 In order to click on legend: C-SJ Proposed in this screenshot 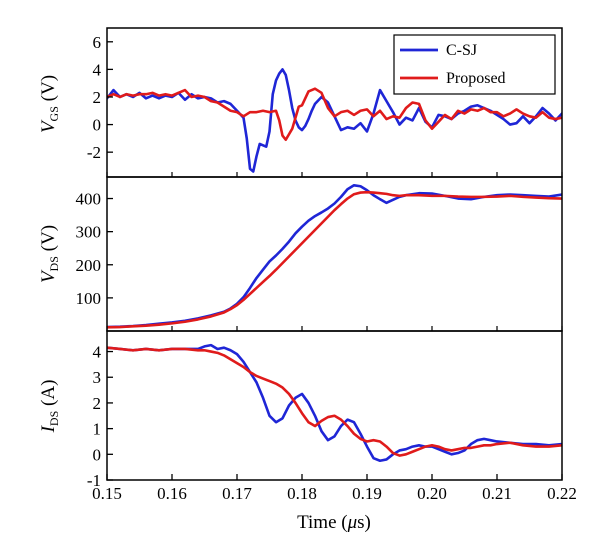, I will do `click(474, 64)`.